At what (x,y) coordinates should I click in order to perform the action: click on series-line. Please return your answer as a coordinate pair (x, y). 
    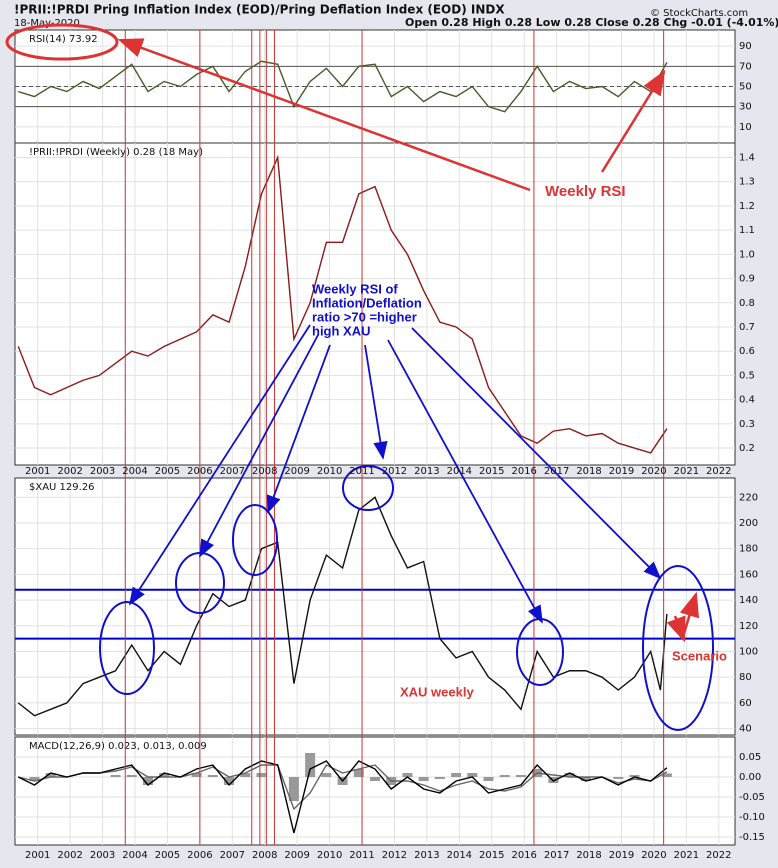
    Looking at the image, I should click on (343, 86).